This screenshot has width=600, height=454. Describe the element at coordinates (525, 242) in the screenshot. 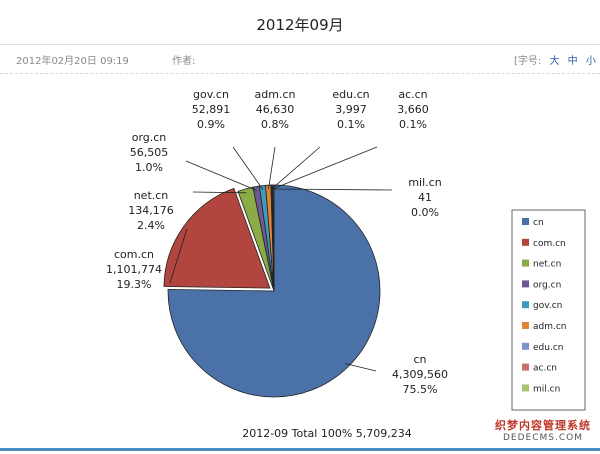

I see `legend-swatch-com-cn` at that location.